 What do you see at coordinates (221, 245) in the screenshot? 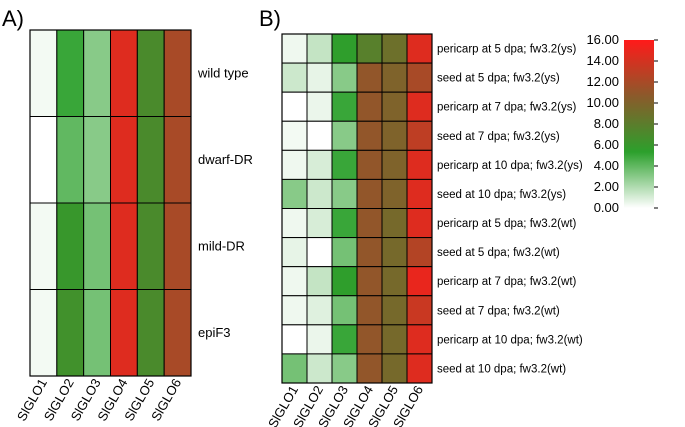
I see `row-label: mild-DR` at bounding box center [221, 245].